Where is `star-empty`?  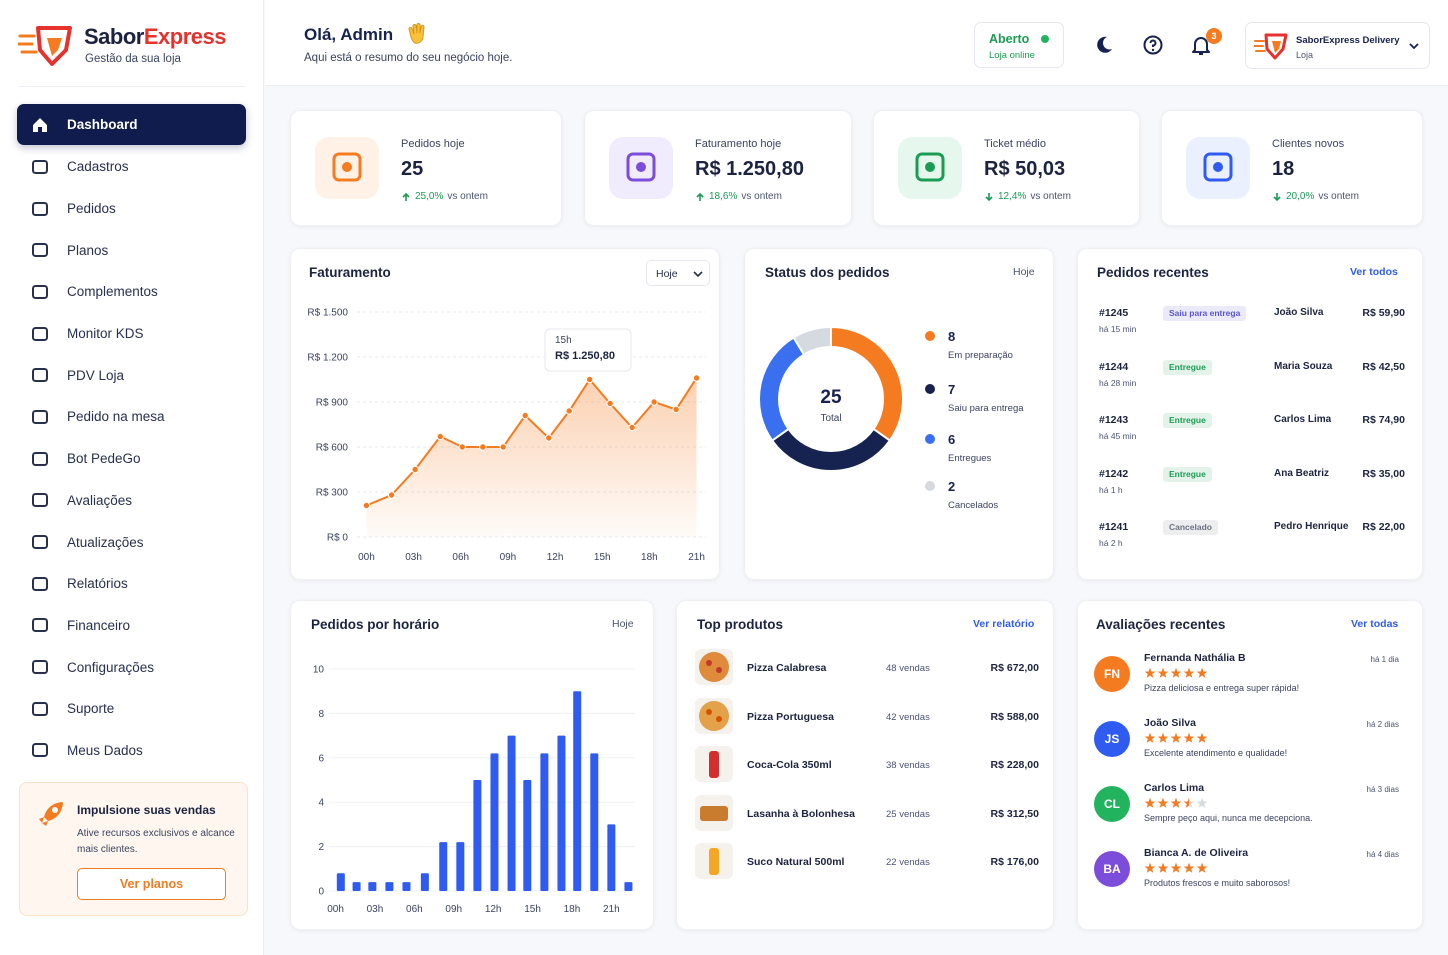
star-empty is located at coordinates (1202, 802).